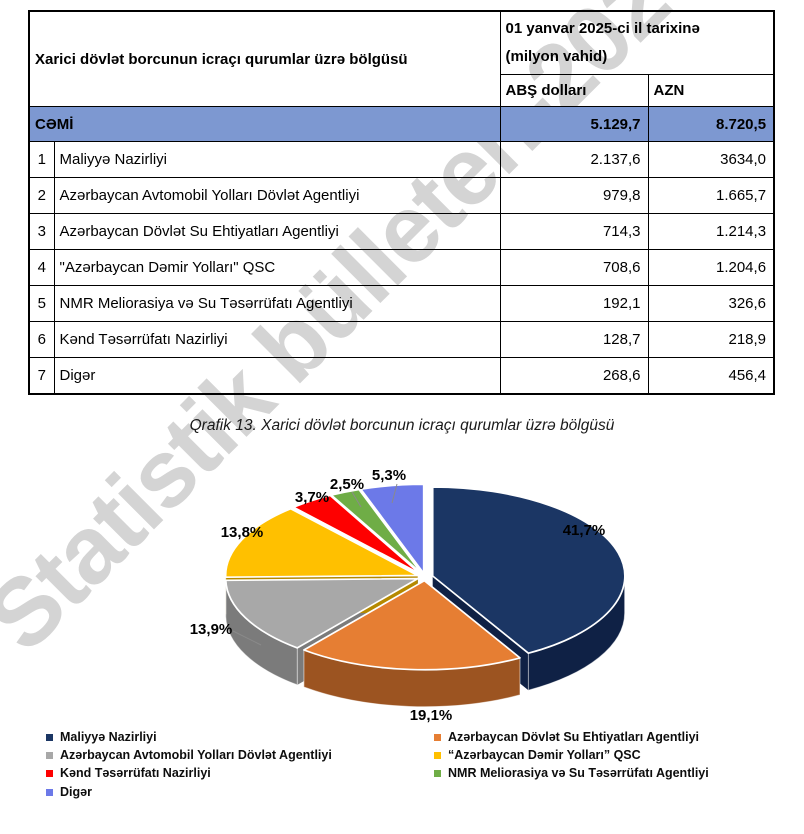 The image size is (804, 834). I want to click on row-azn-value: 3634,0, so click(711, 159).